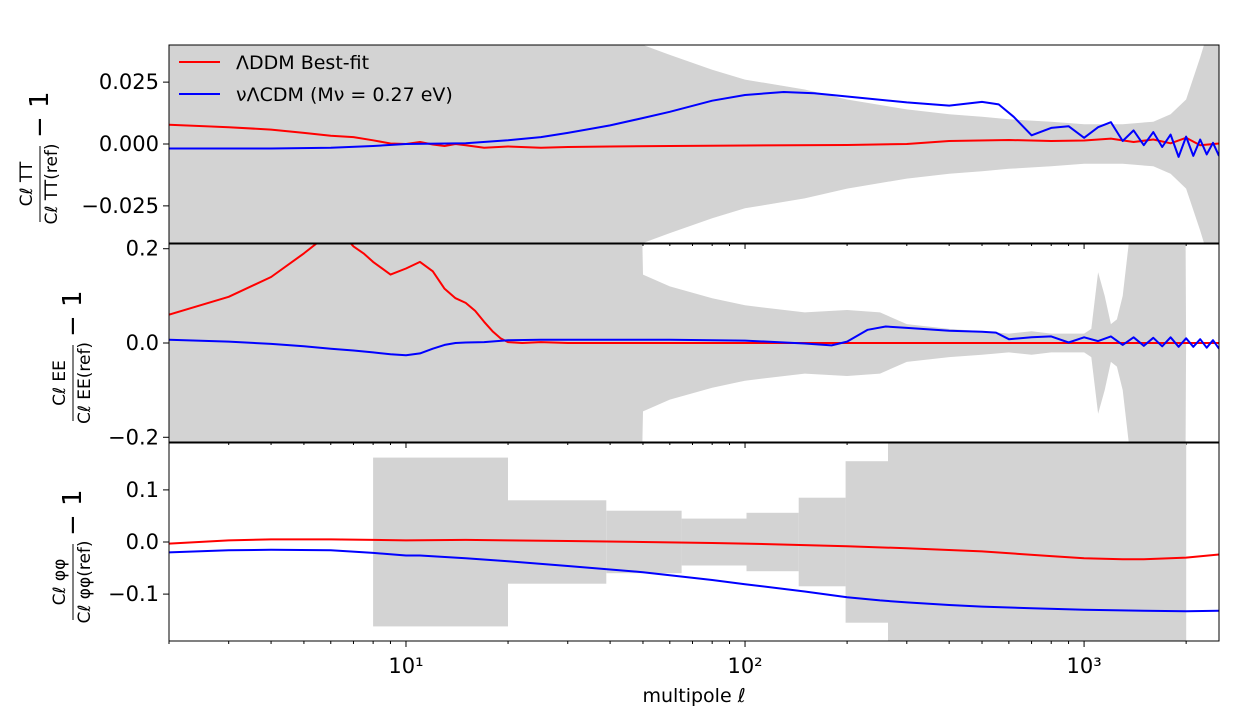  Describe the element at coordinates (142, 249) in the screenshot. I see `y-tick-label: 0.2` at that location.